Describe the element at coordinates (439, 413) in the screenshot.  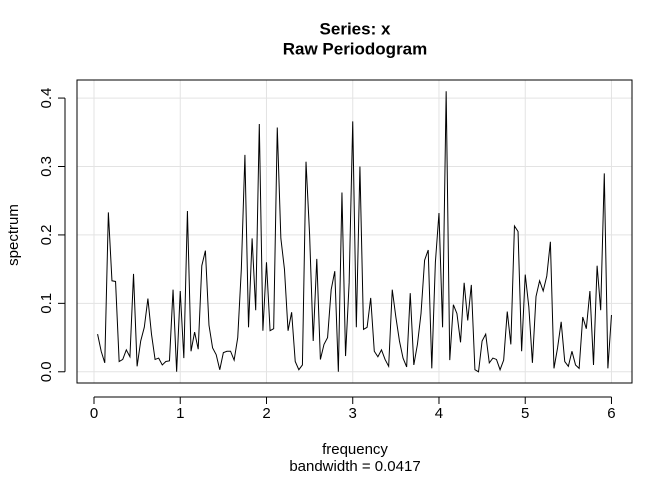
I see `x-tick-label: 4` at that location.